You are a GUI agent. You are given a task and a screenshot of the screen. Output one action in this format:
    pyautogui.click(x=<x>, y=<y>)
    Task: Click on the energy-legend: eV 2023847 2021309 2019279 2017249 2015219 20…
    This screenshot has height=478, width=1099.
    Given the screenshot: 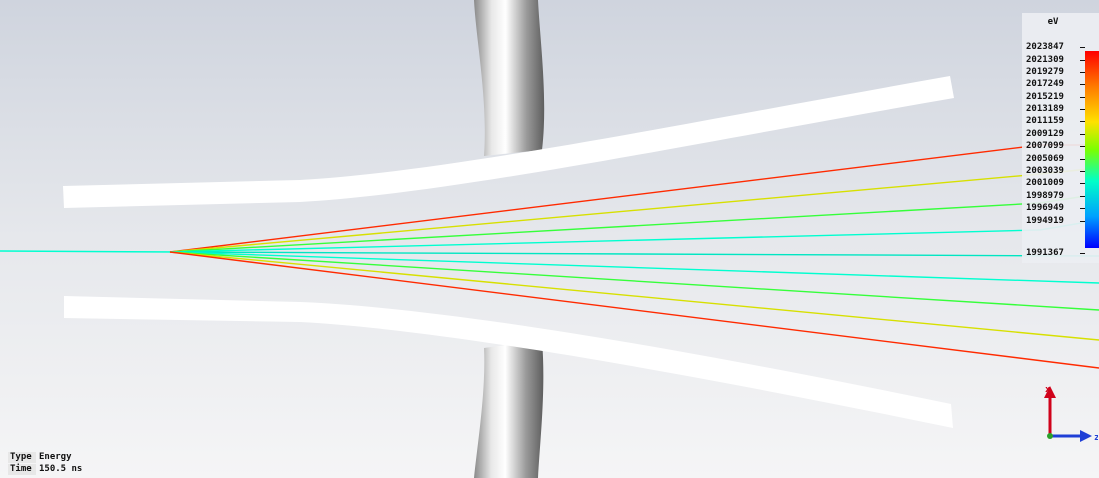 What is the action you would take?
    pyautogui.click(x=1060, y=138)
    